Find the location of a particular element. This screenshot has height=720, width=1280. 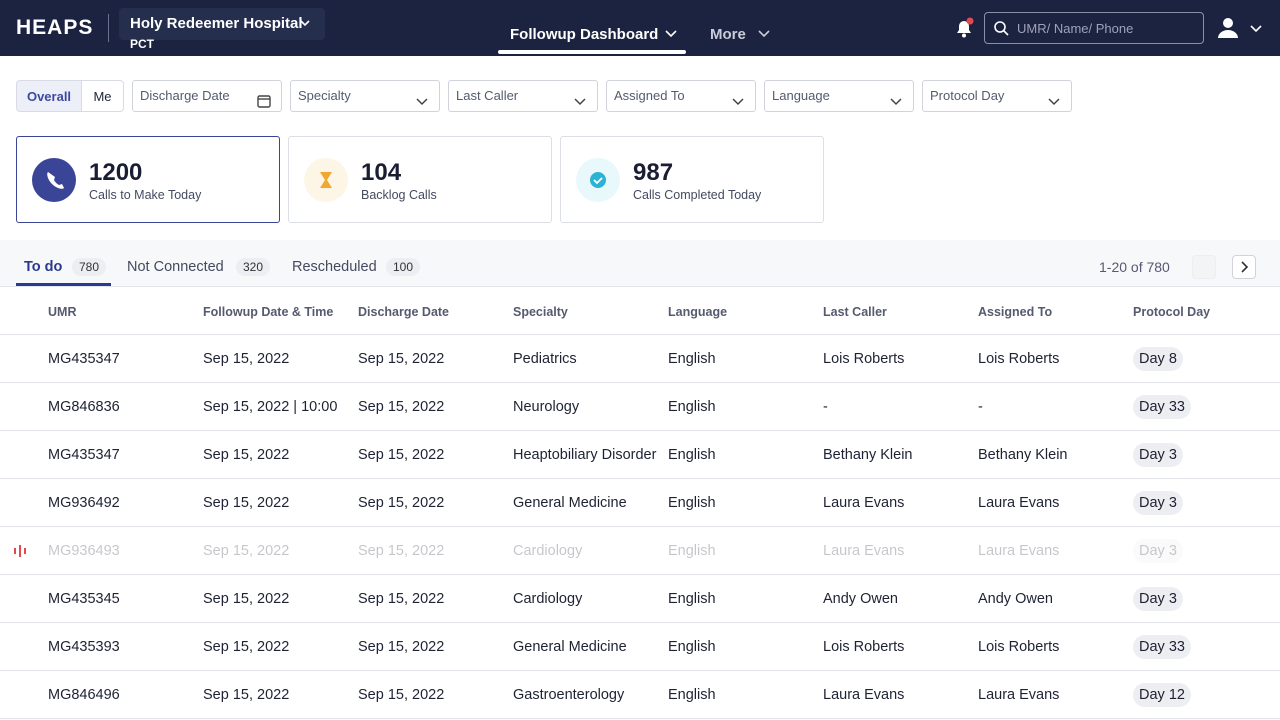

search-box is located at coordinates (1094, 28).